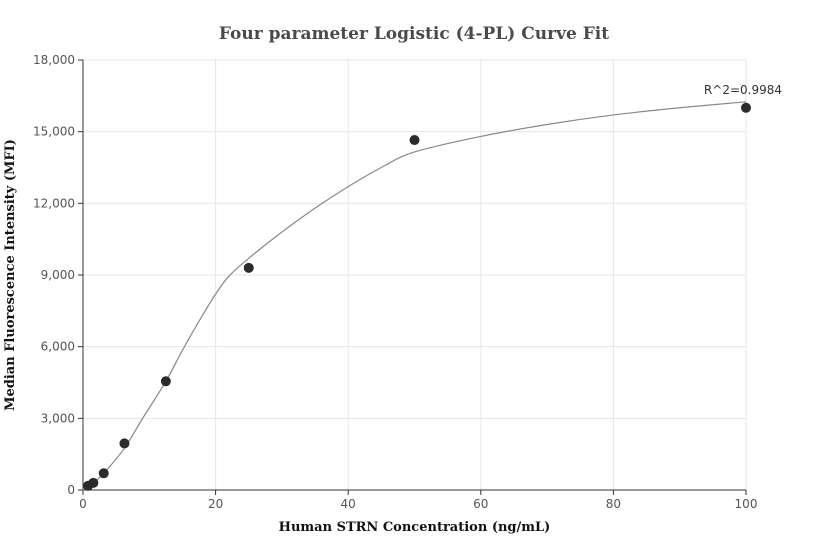 The height and width of the screenshot is (560, 829). Describe the element at coordinates (480, 504) in the screenshot. I see `x-tick-label: 60` at that location.